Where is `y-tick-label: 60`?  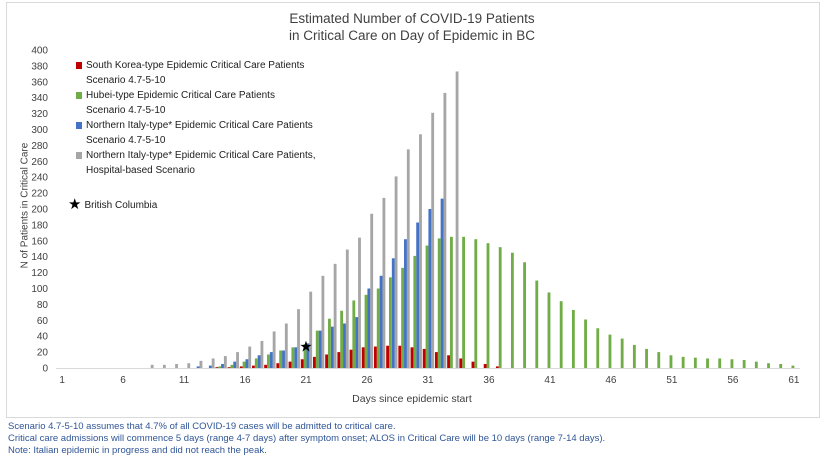 y-tick-label: 60 is located at coordinates (43, 321).